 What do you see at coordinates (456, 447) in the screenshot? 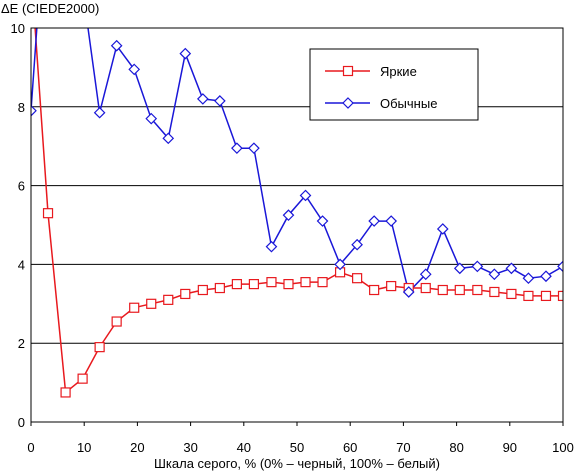
I see `x-tick-label: 80` at bounding box center [456, 447].